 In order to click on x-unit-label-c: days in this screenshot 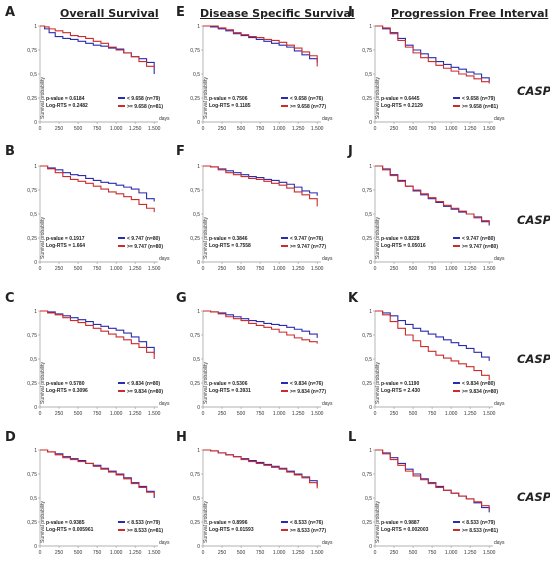, I will do `click(164, 404)`.